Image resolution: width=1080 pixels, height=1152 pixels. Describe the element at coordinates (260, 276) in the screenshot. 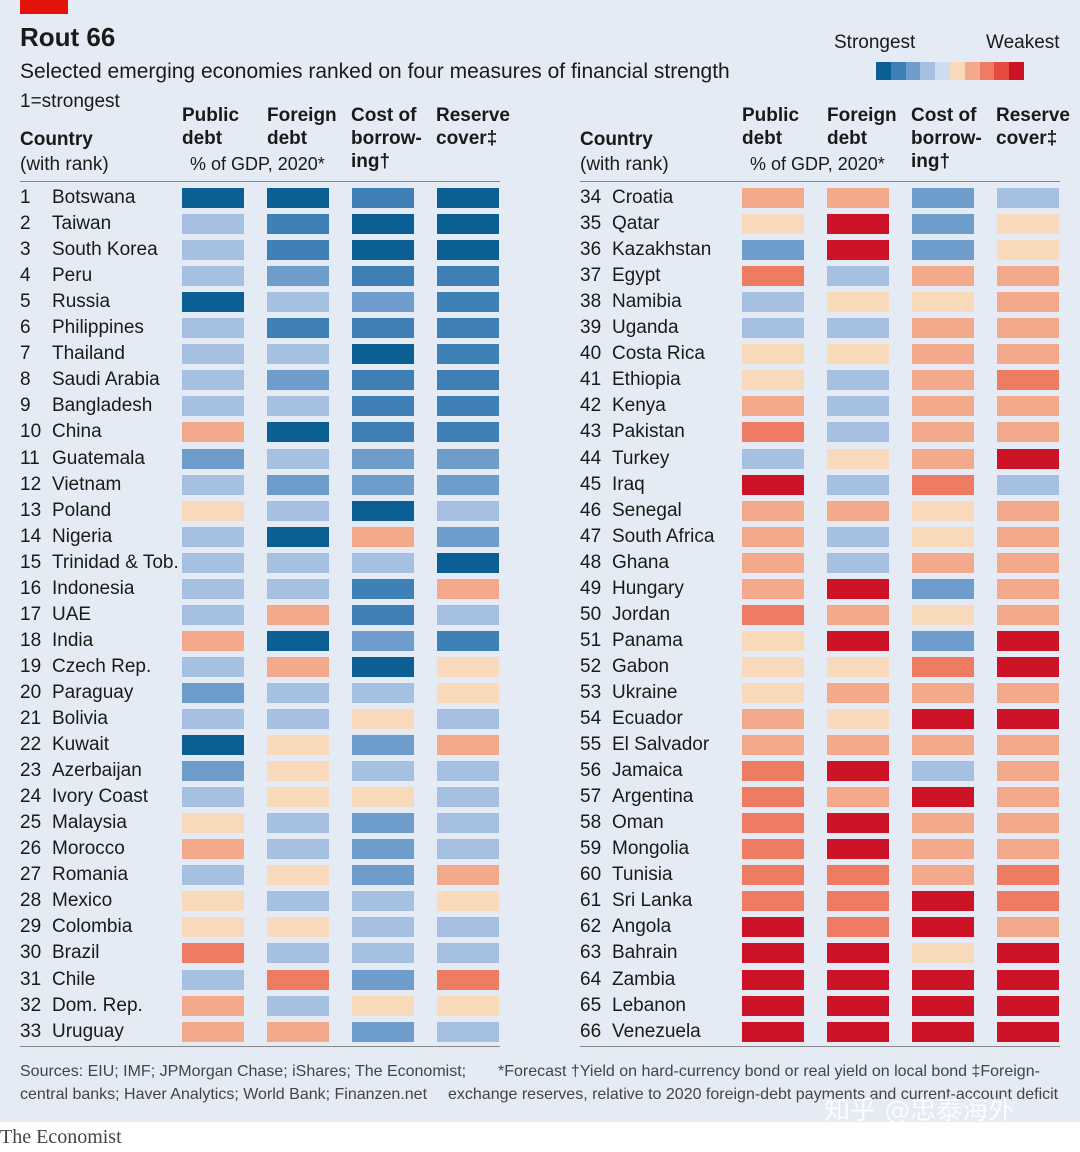

I see `table-row: 4 Peru` at that location.